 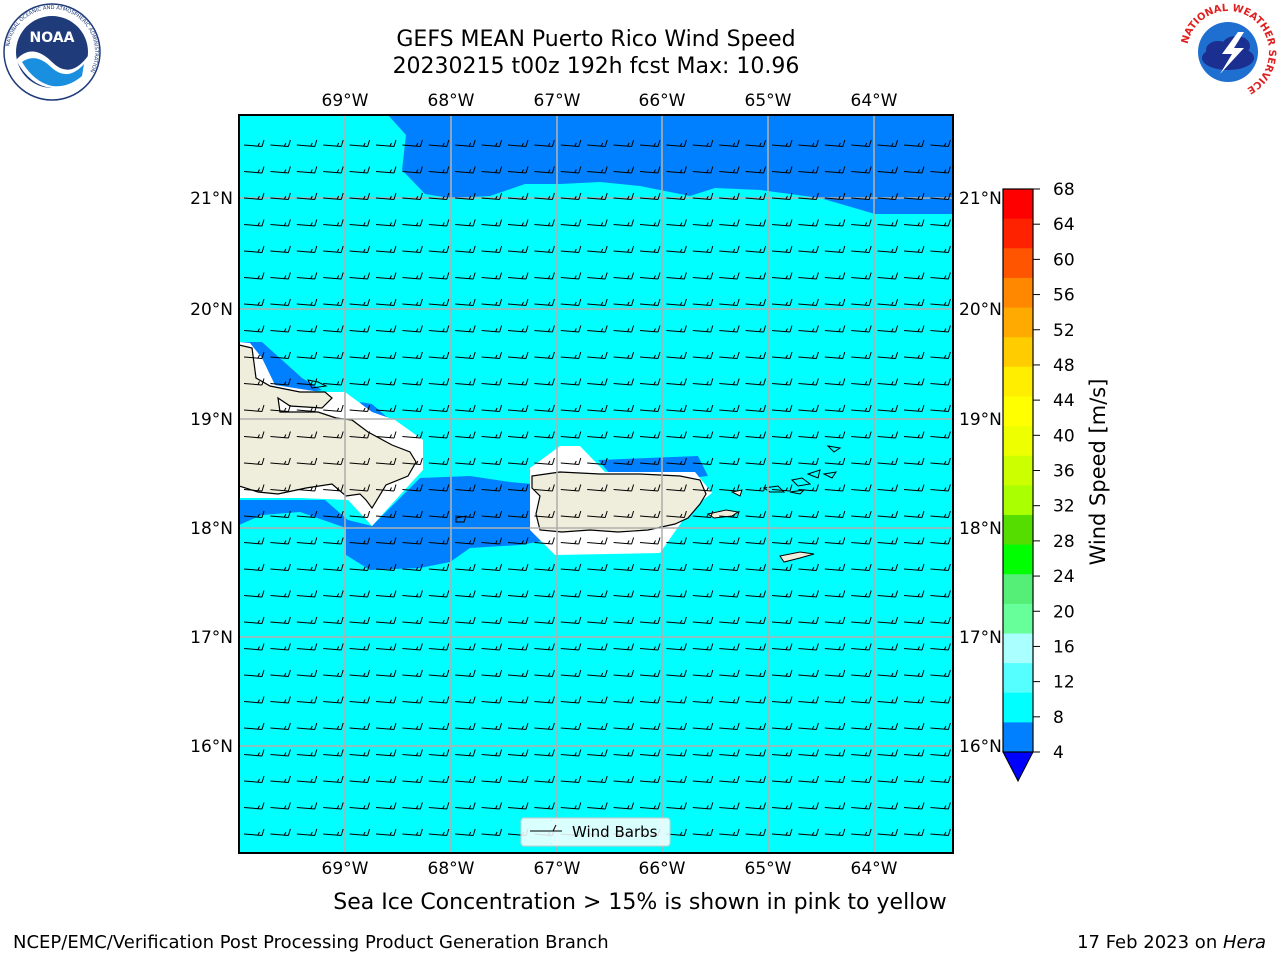 I want to click on noaa-logo-text: NOAA, so click(x=52, y=38).